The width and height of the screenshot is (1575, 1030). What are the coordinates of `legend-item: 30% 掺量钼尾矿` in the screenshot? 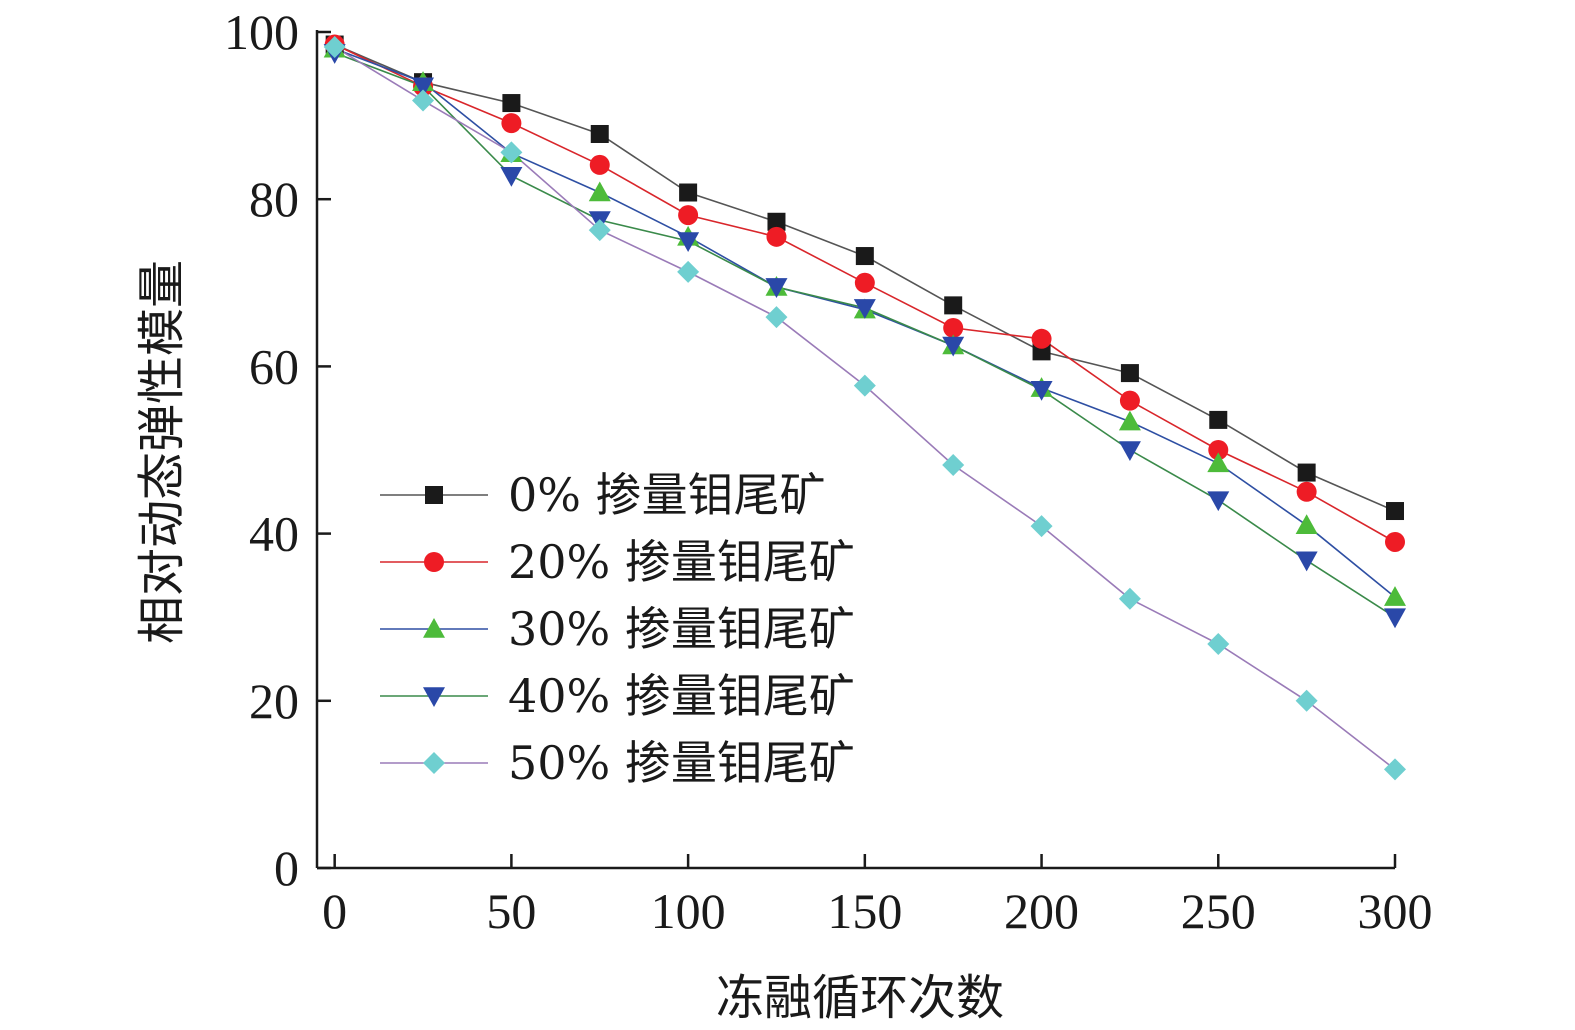 It's located at (617, 629).